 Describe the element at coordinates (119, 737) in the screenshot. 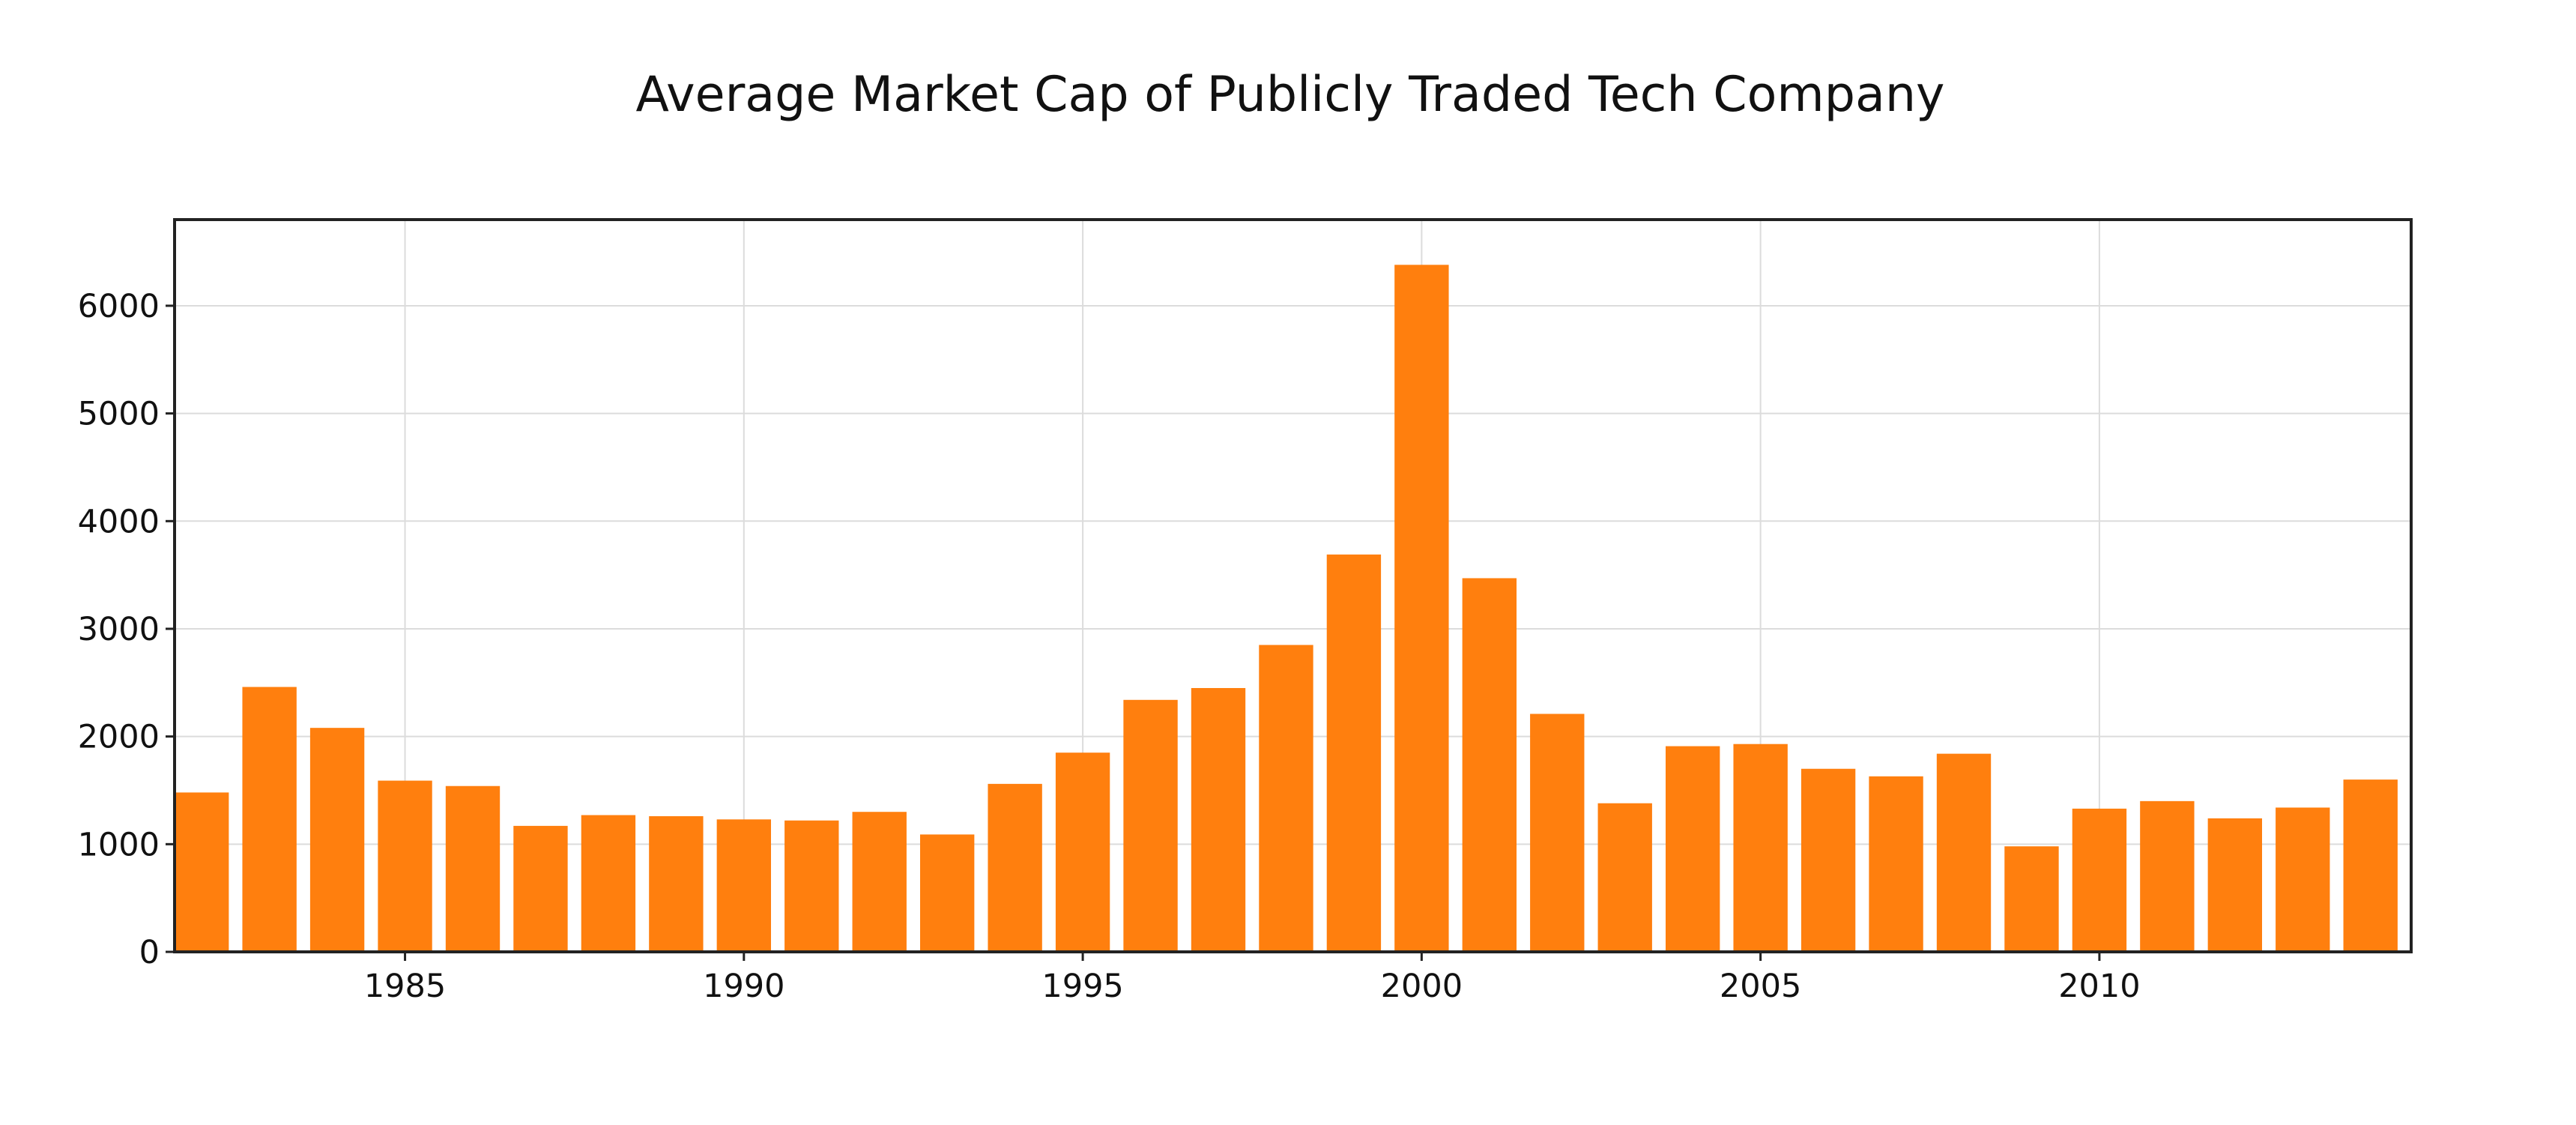

I see `y-tick-label: 2000` at that location.